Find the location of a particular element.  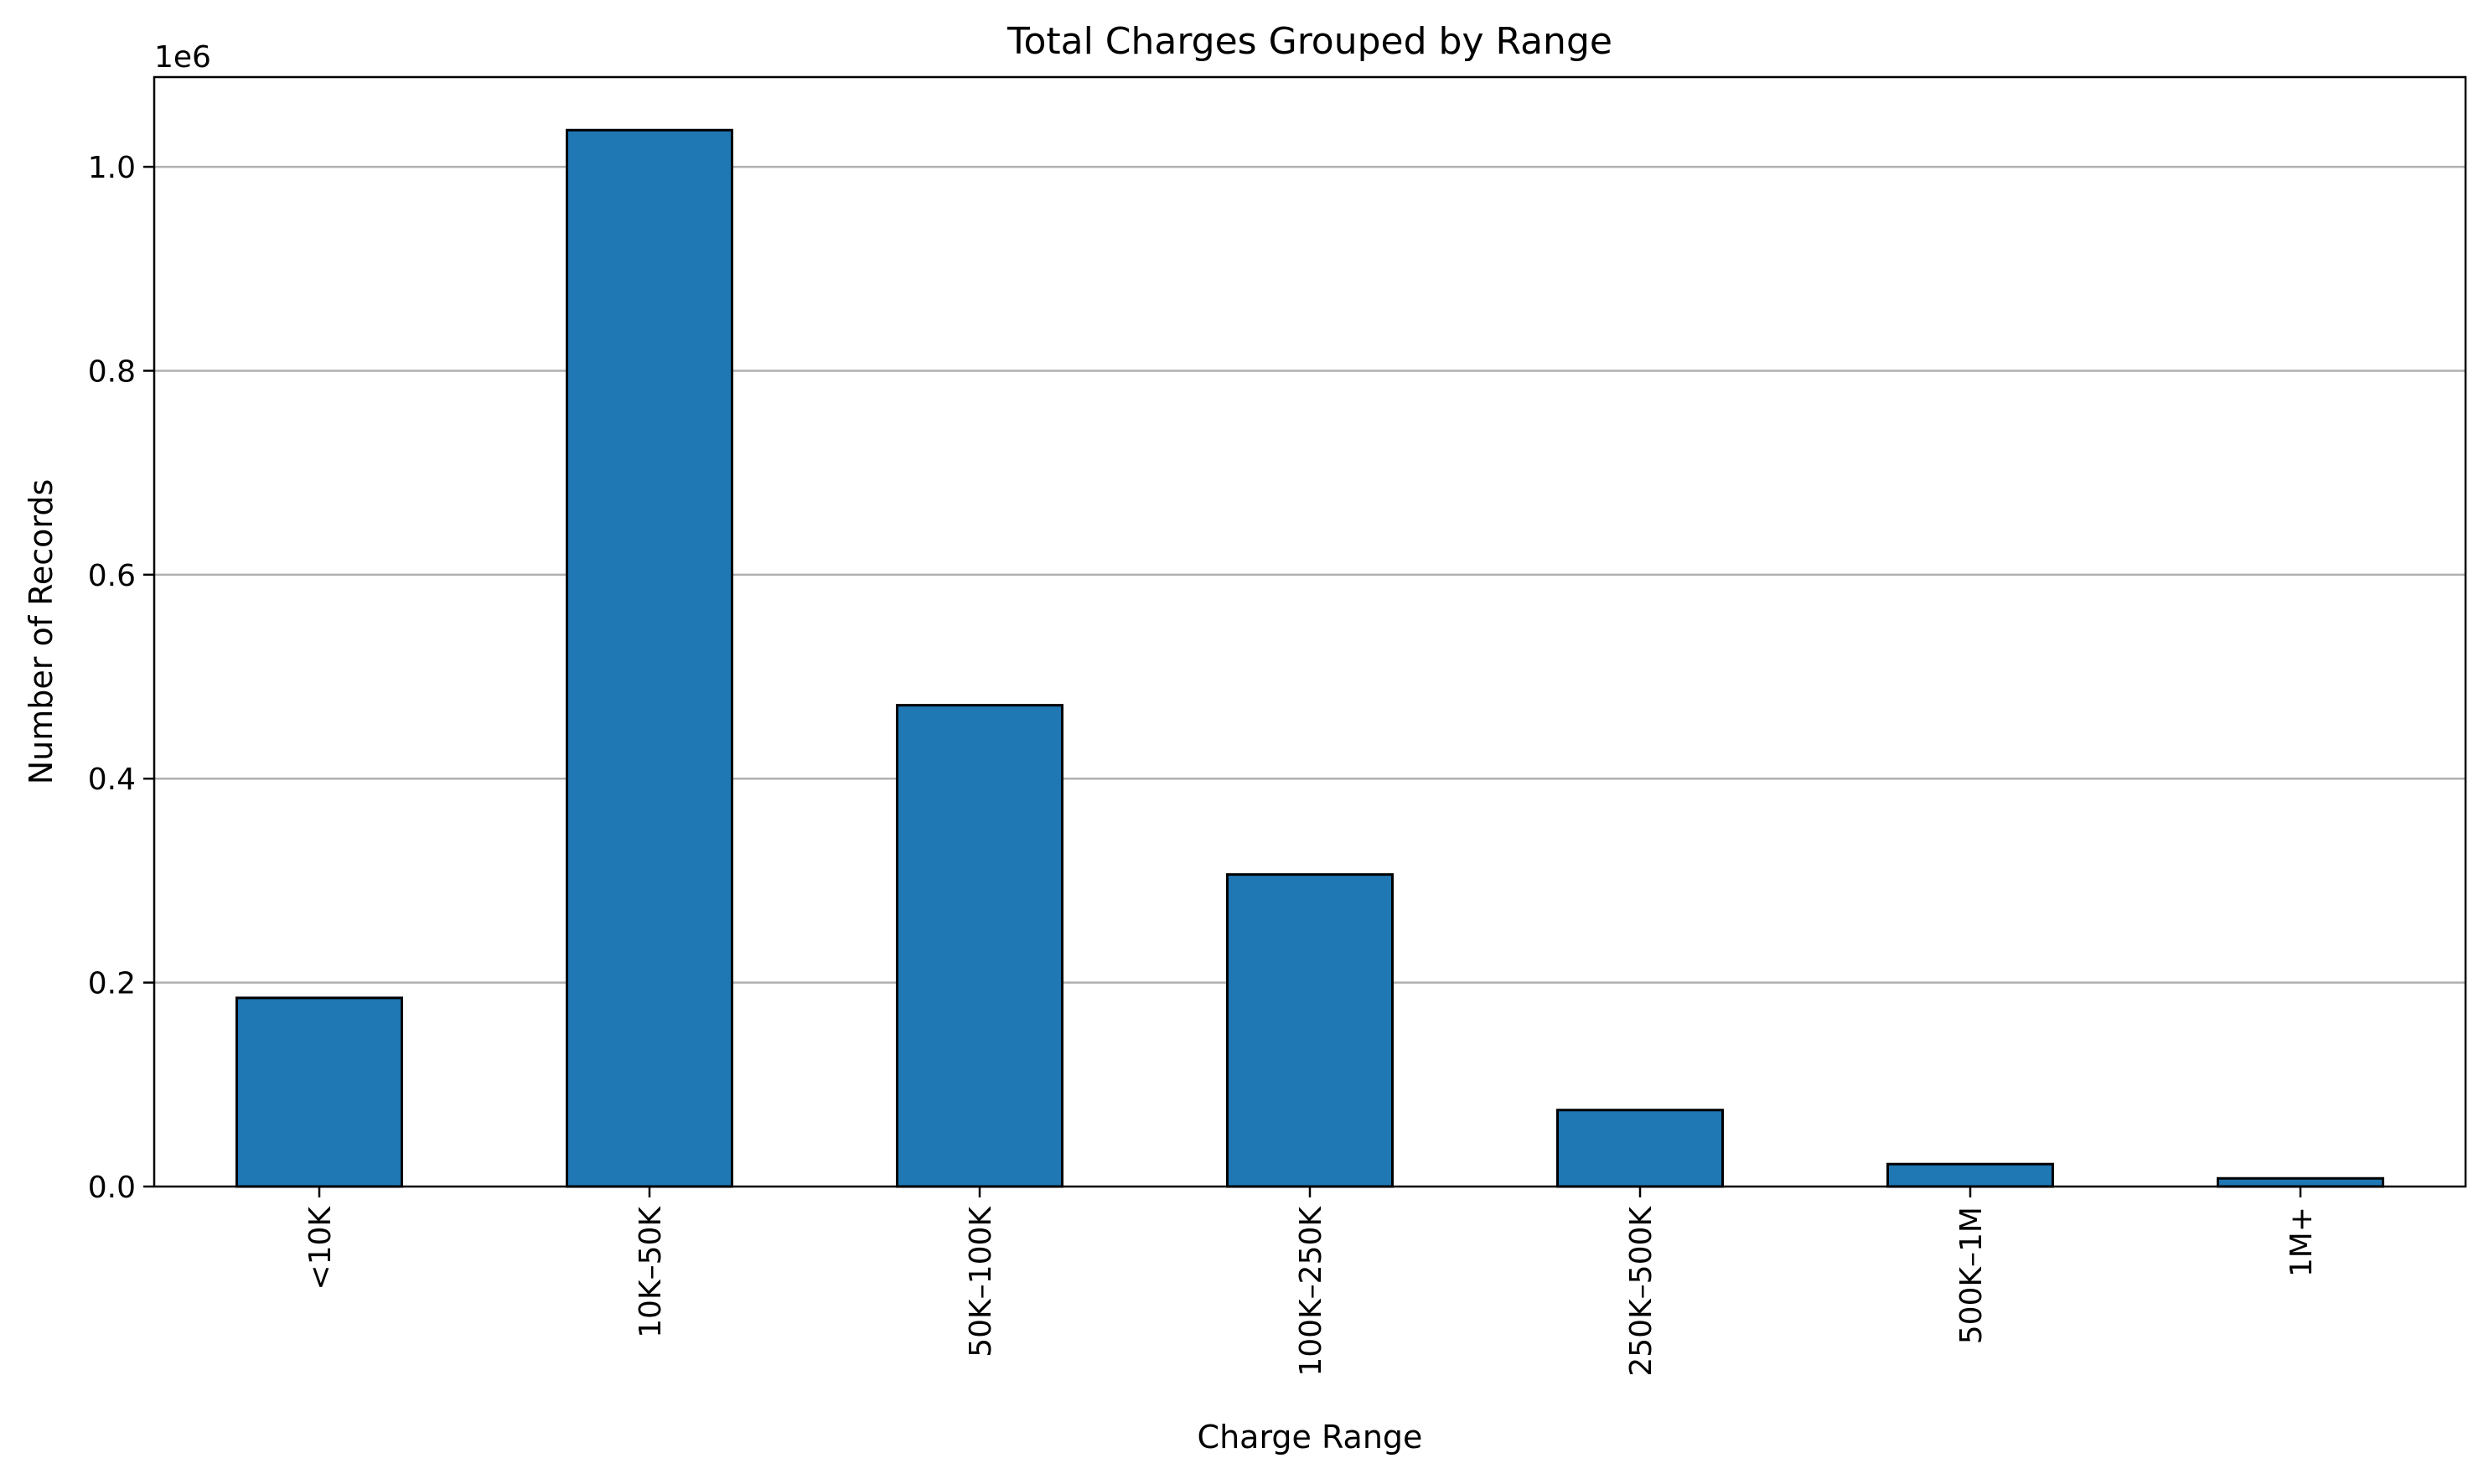

y-tick-label: 0.0 is located at coordinates (112, 1188).